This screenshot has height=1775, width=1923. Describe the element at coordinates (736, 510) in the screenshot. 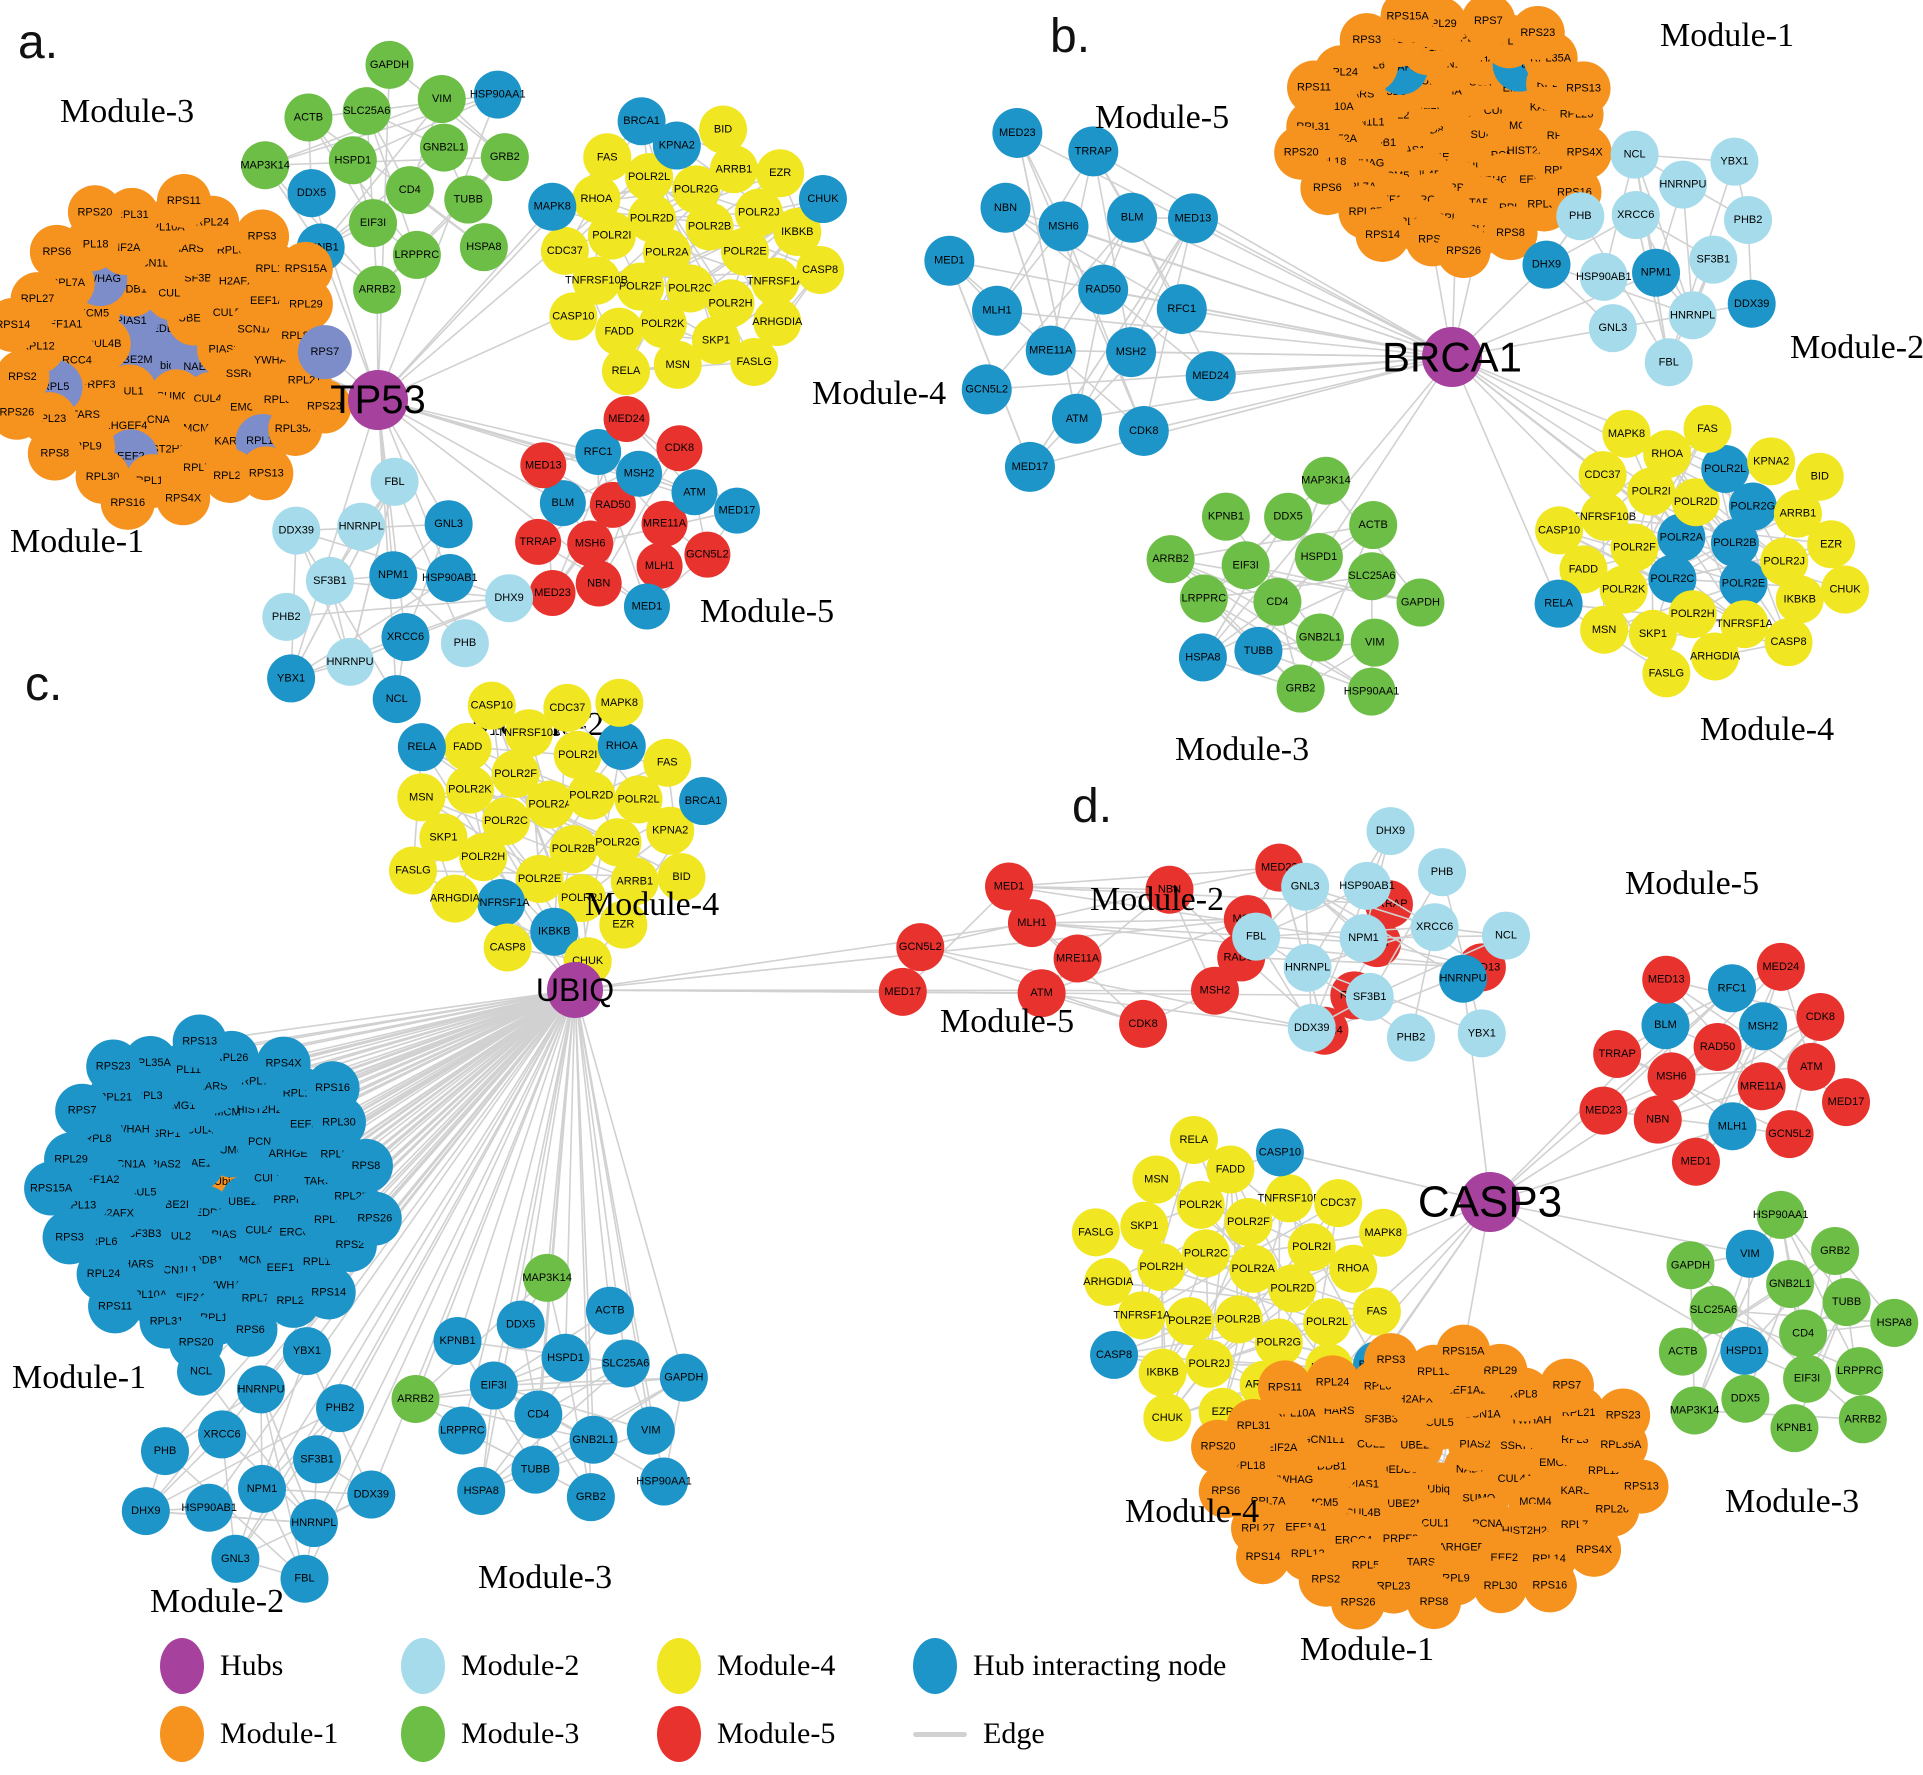

I see `node-MED17: MED17` at that location.